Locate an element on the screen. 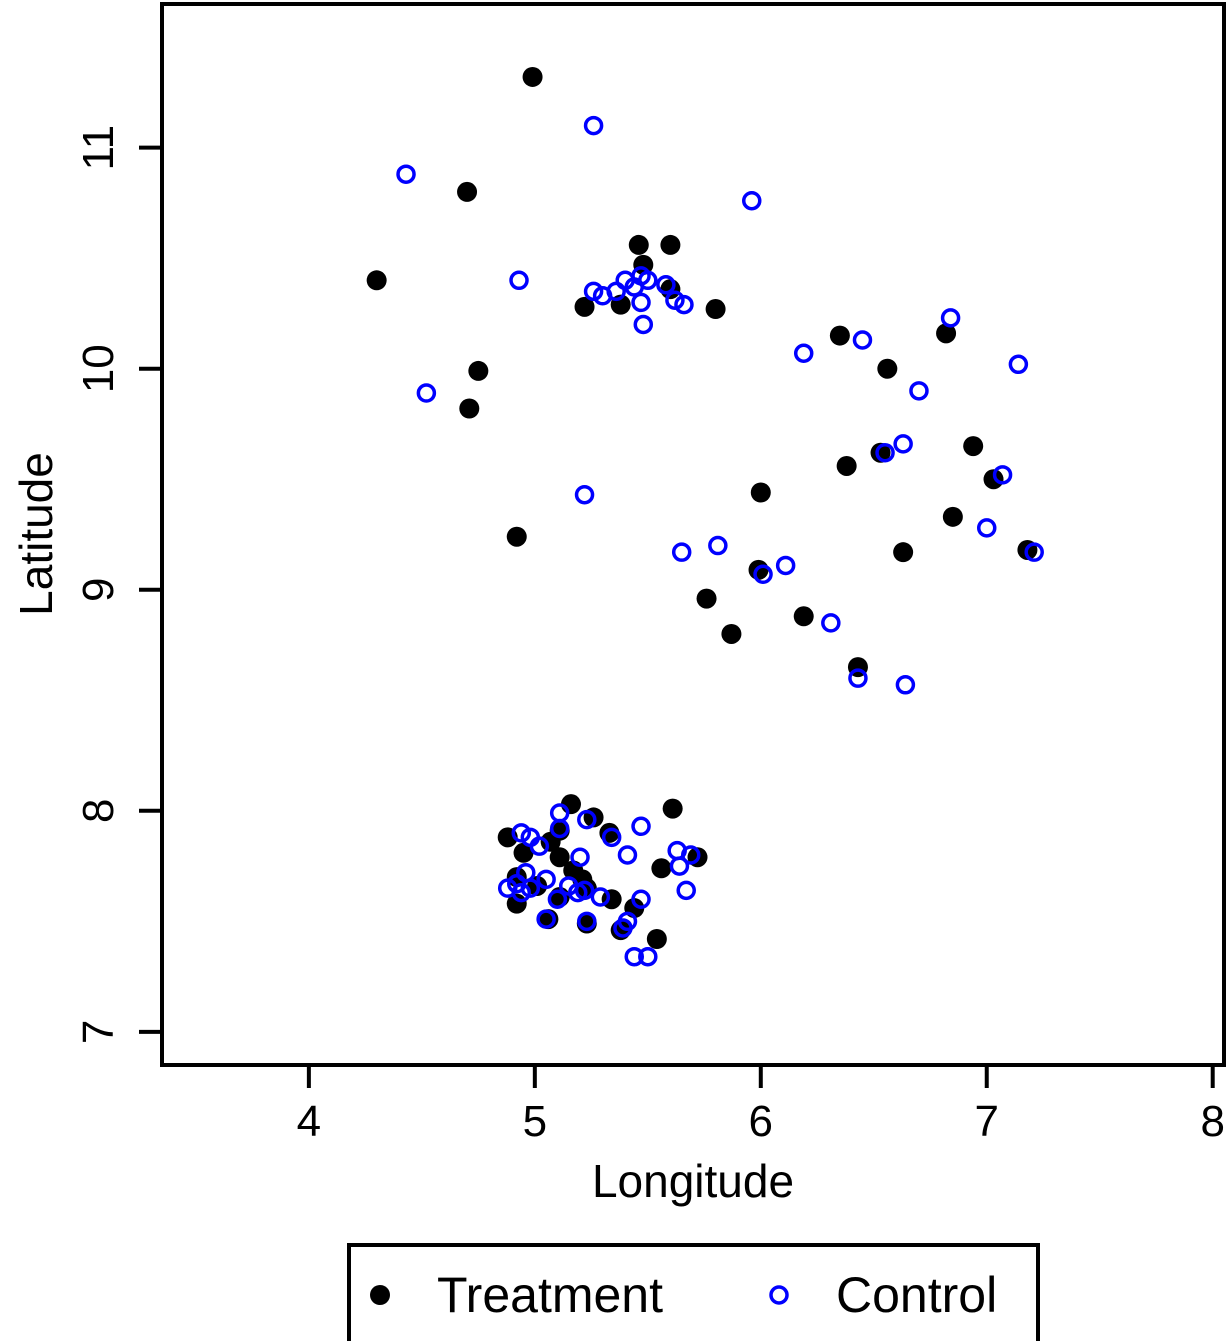  legend-marker-treatment is located at coordinates (380, 1295).